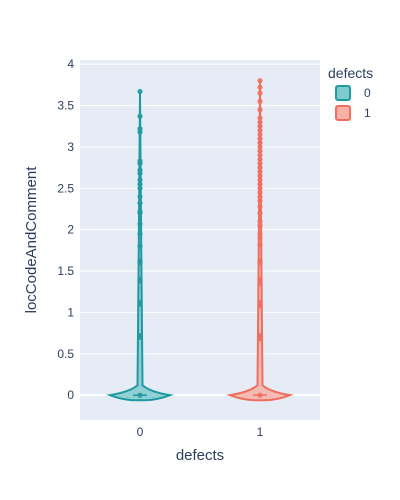 This screenshot has width=400, height=500. What do you see at coordinates (70, 395) in the screenshot?
I see `y-tick-label: 0` at bounding box center [70, 395].